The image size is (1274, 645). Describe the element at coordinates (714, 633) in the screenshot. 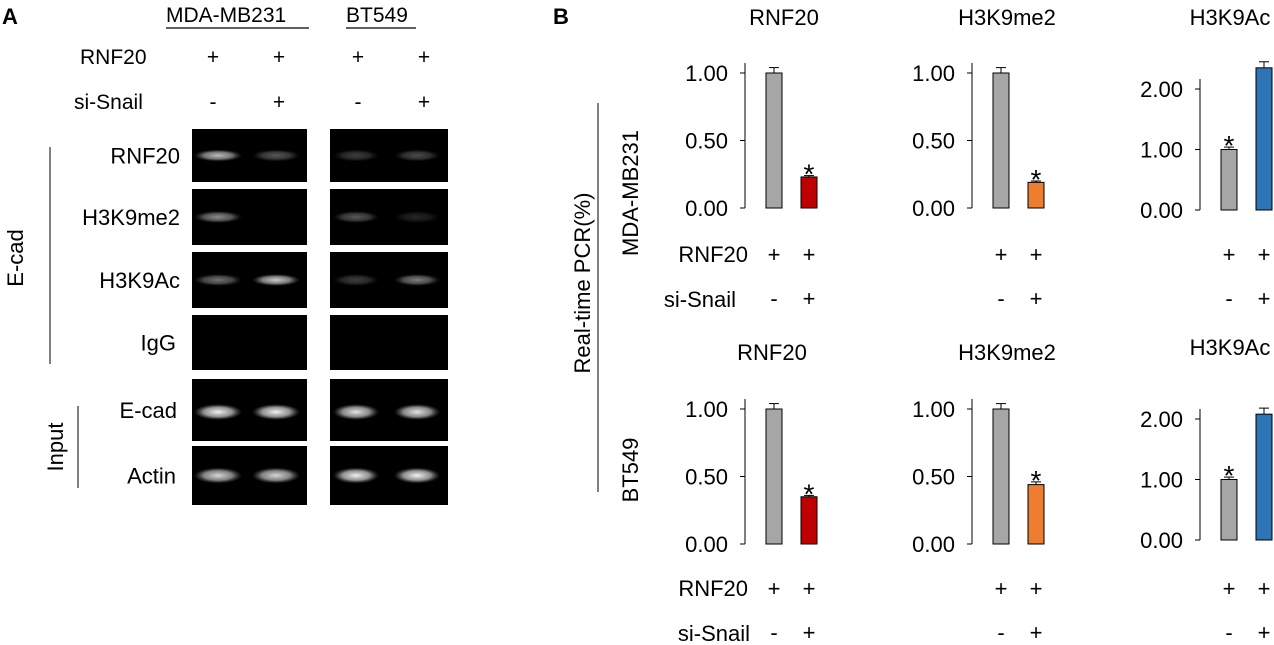

I see `panel-b-sisnail-label-bt: si-Snail` at that location.